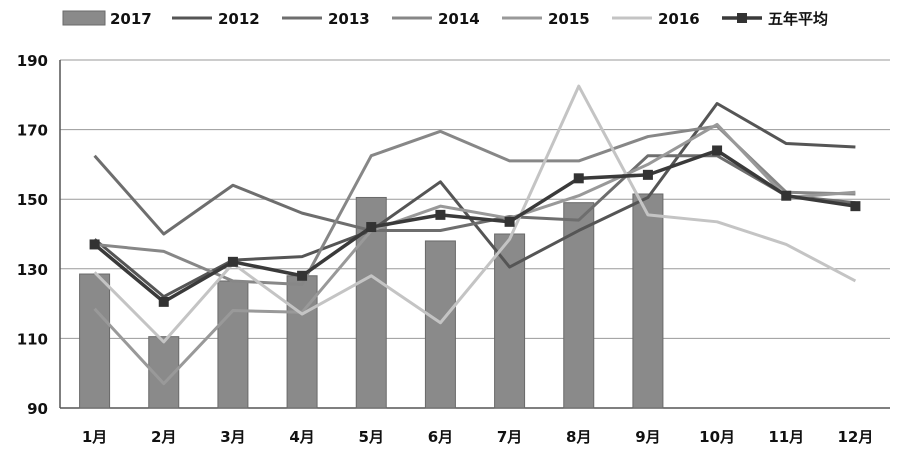  What do you see at coordinates (679, 19) in the screenshot?
I see `legend-label-2016: 2016` at bounding box center [679, 19].